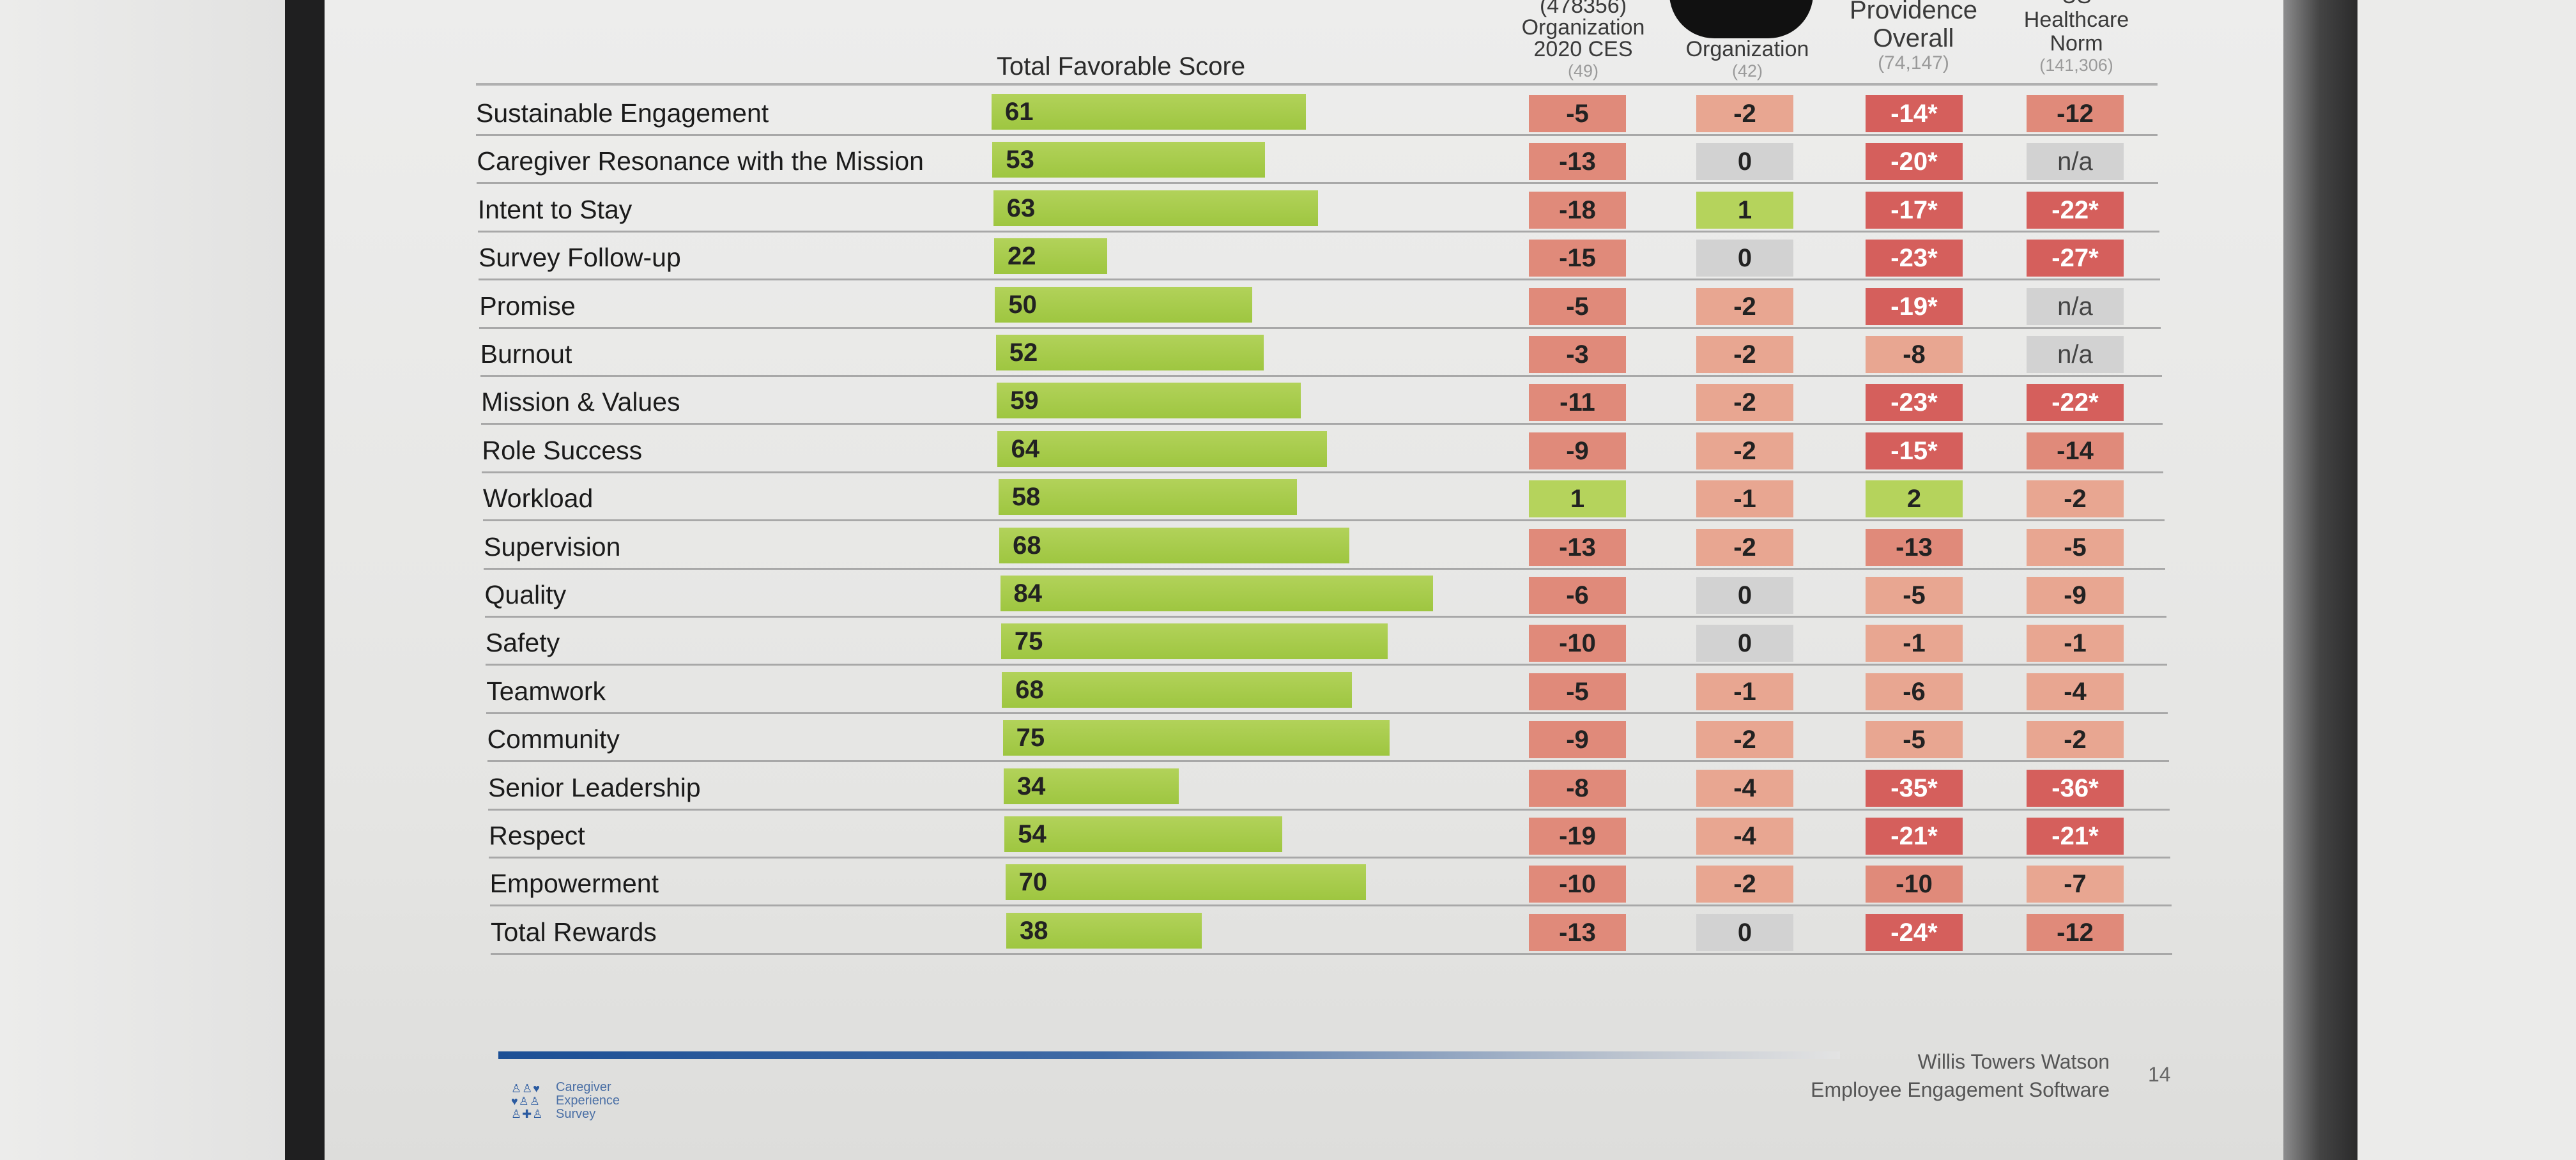 This screenshot has height=1160, width=2576. I want to click on comparison-cell: -9, so click(1577, 450).